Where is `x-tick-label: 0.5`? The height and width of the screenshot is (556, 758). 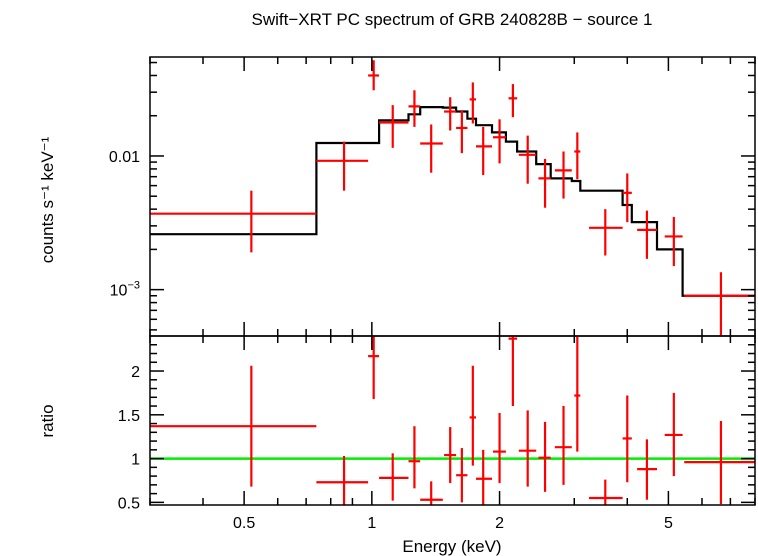 x-tick-label: 0.5 is located at coordinates (244, 523).